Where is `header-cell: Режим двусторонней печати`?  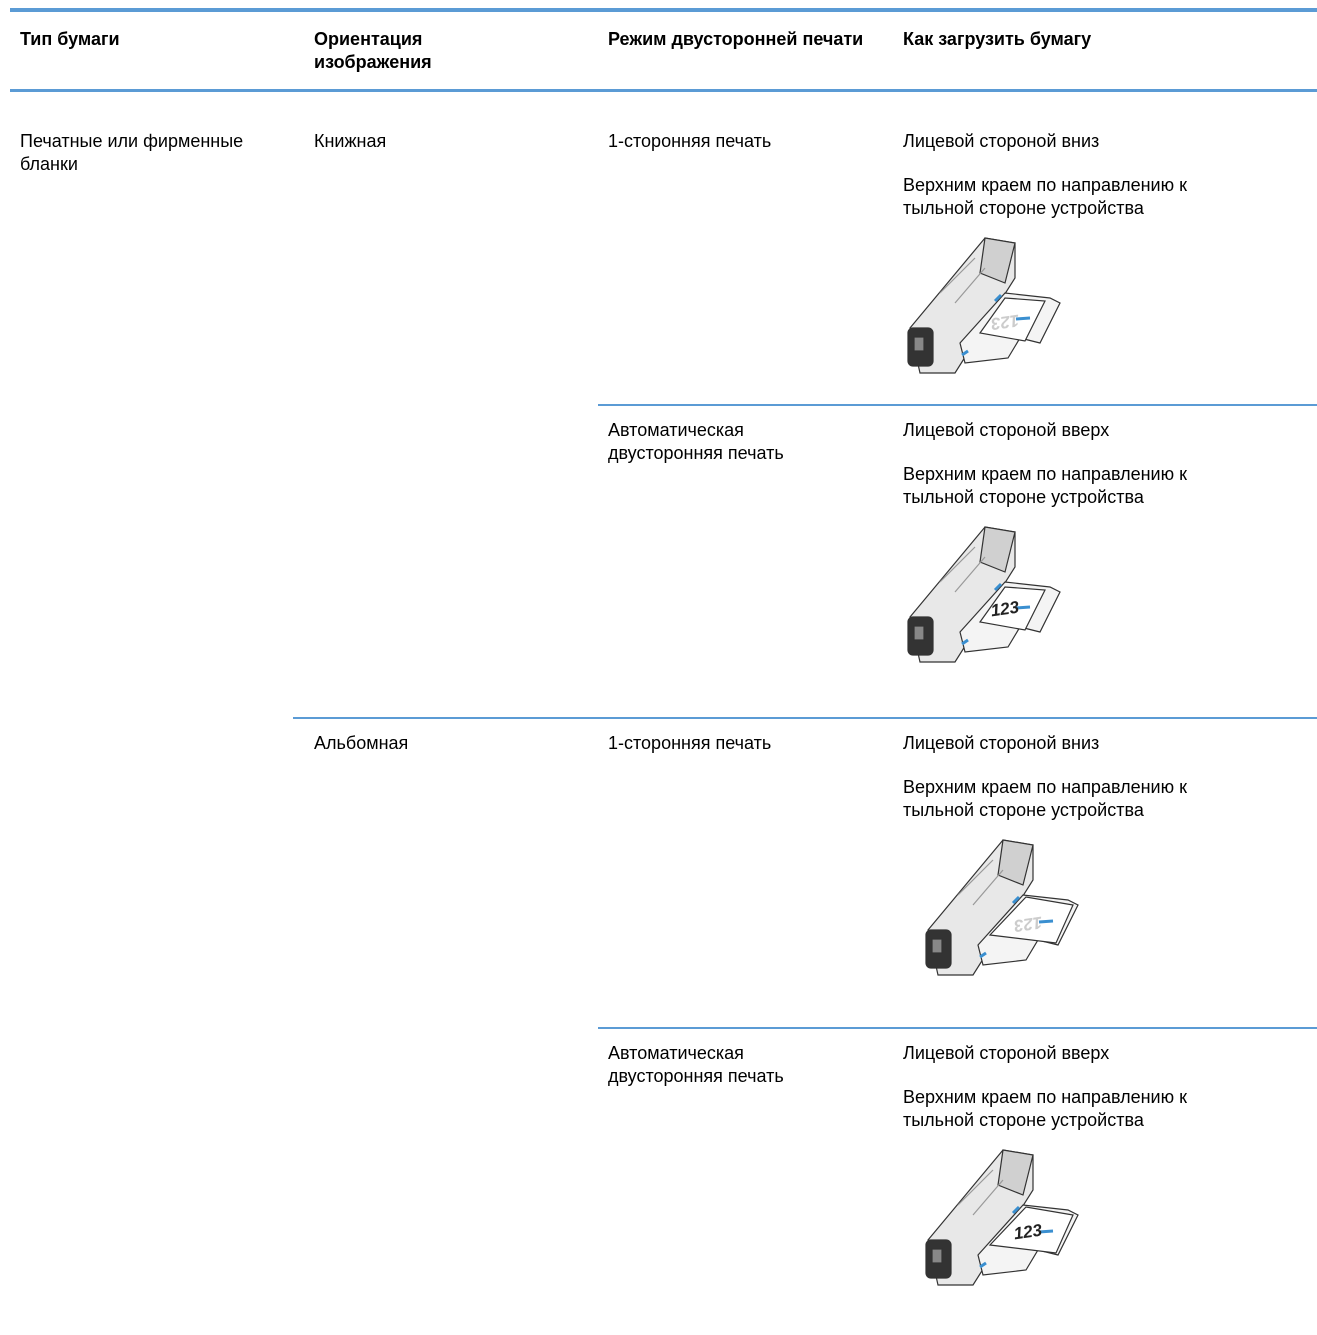
header-cell: Режим двусторонней печати is located at coordinates (736, 39).